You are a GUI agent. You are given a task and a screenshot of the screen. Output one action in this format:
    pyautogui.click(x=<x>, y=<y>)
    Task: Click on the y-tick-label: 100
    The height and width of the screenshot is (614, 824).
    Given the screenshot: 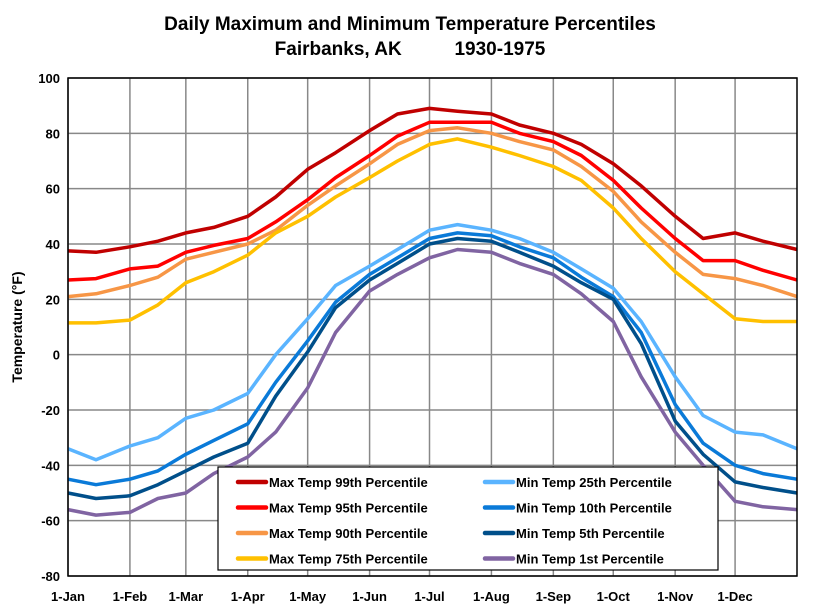 What is the action you would take?
    pyautogui.click(x=49, y=78)
    